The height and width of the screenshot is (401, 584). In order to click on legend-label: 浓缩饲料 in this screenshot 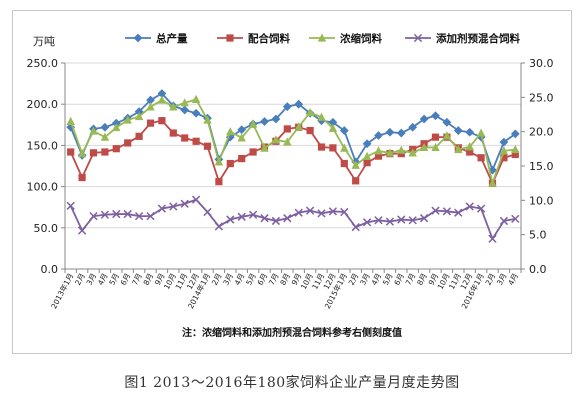, I will do `click(361, 38)`.